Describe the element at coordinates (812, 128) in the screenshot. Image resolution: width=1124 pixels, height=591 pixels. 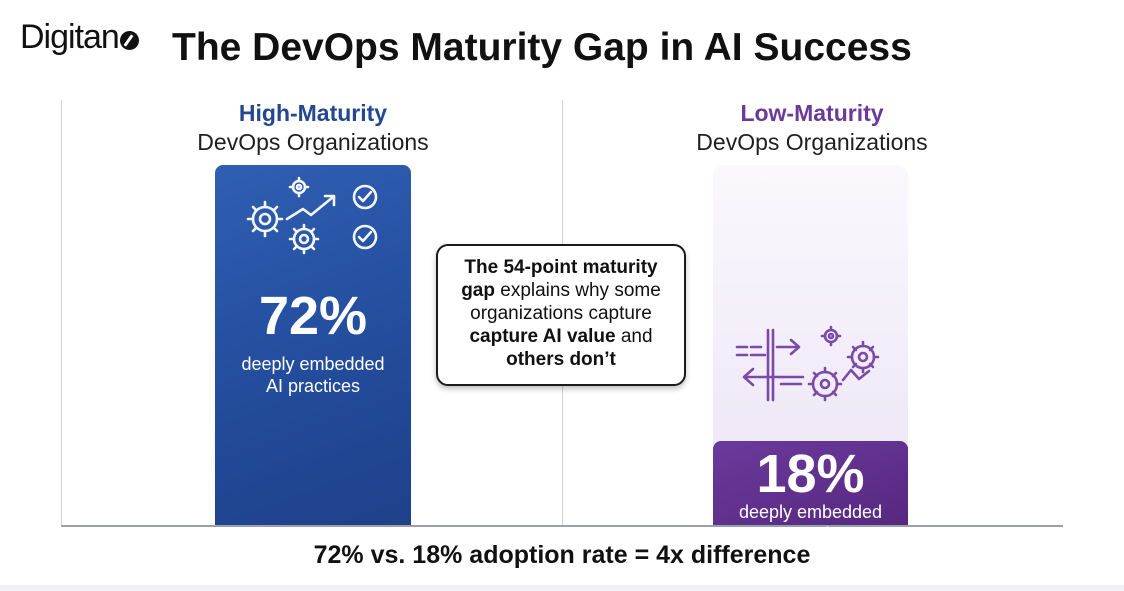
I see `category-label-low: Low-Maturity DevOps Organizations` at that location.